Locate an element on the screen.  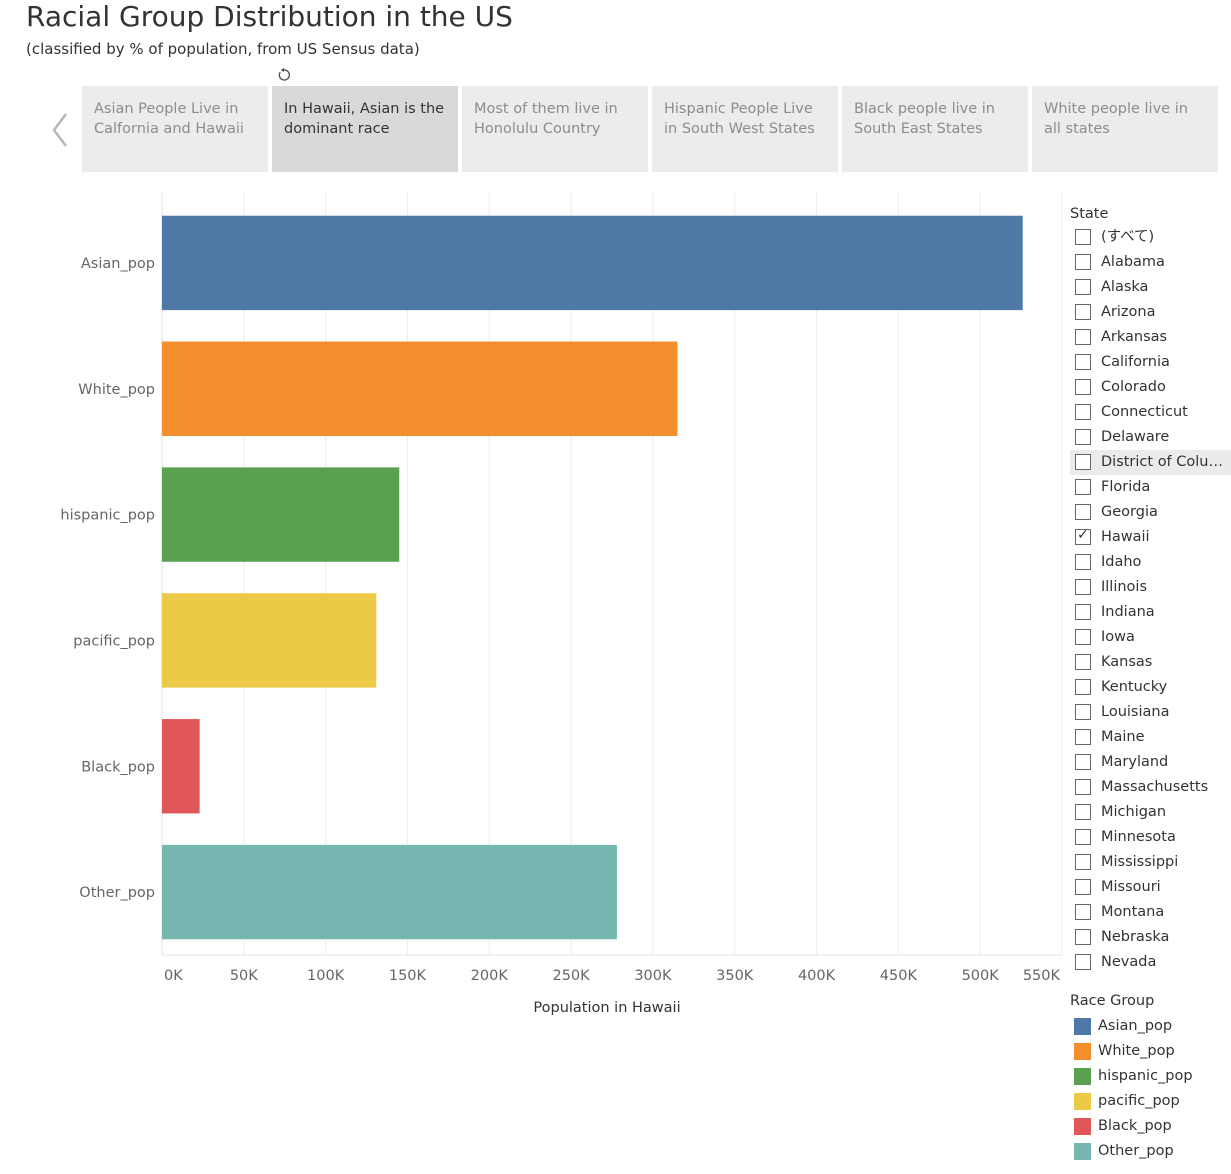
state-filter-item: Indiana is located at coordinates (1150, 612).